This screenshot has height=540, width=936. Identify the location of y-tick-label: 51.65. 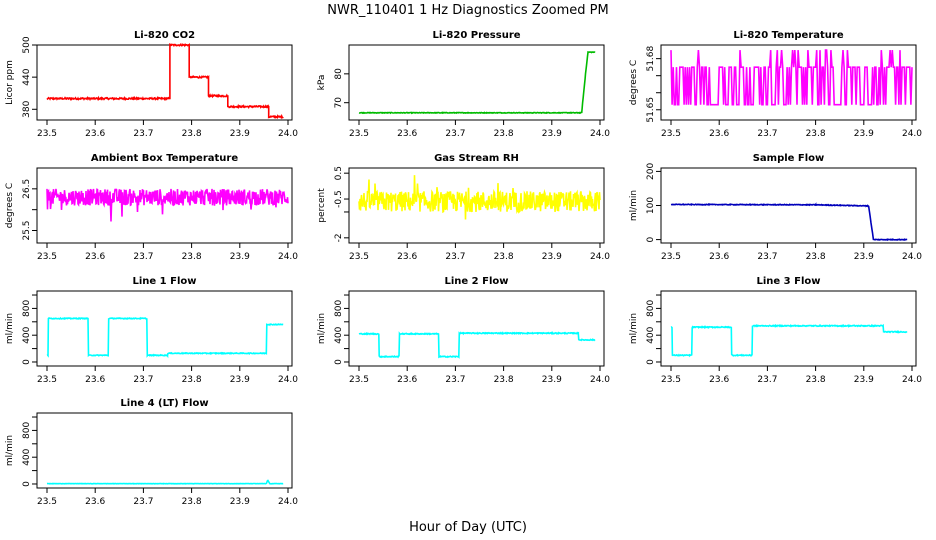
(651, 110).